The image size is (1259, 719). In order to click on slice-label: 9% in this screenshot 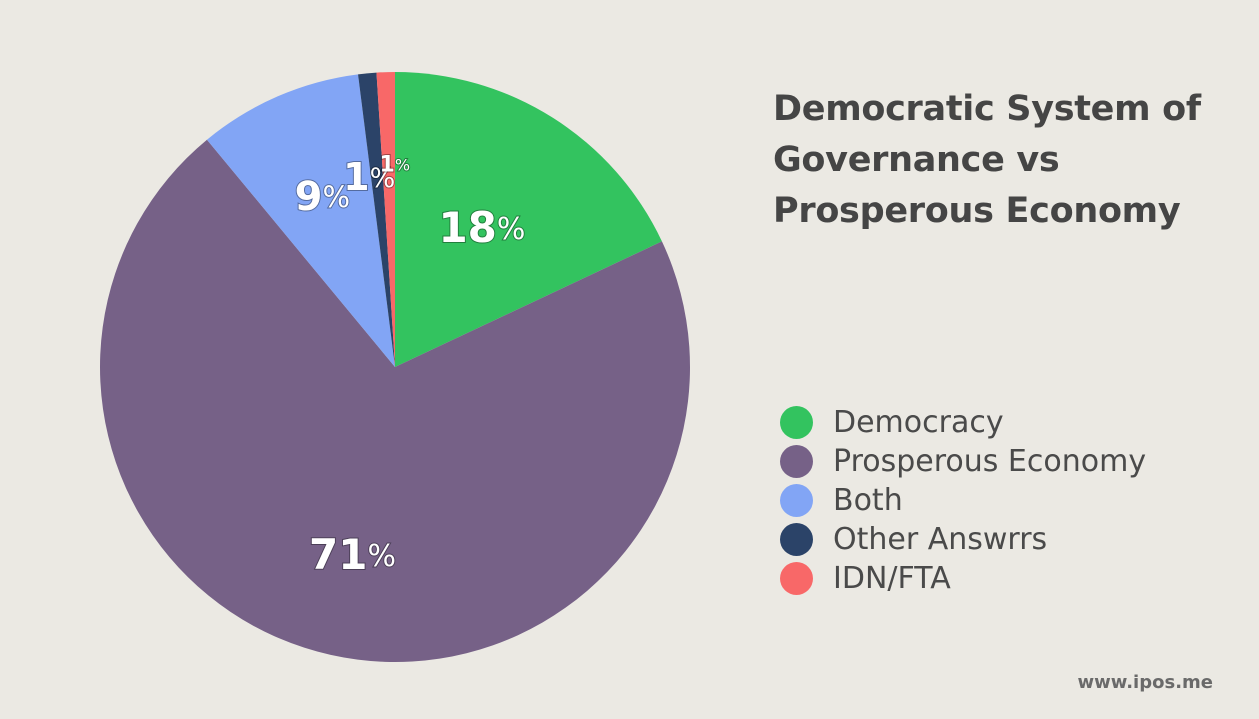, I will do `click(322, 197)`.